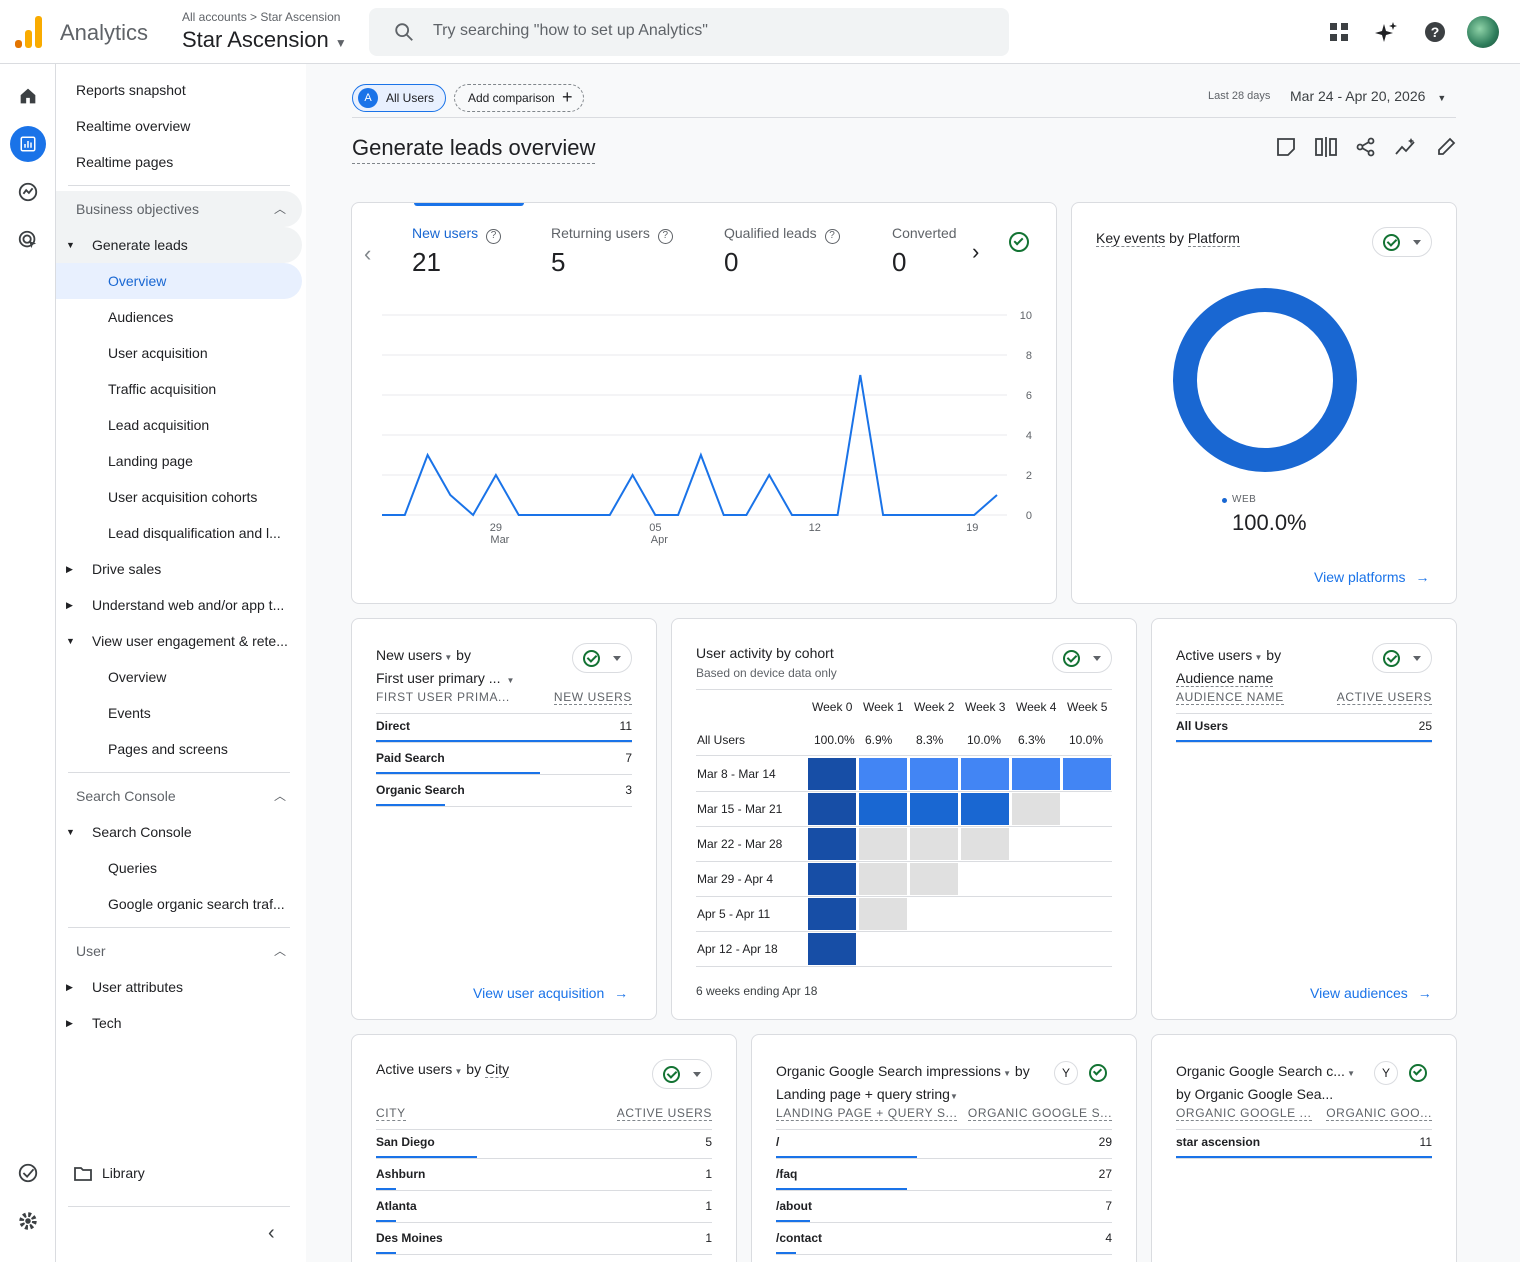 This screenshot has width=1520, height=1262. I want to click on nav-user-attributes: ▶ User attributes, so click(119, 987).